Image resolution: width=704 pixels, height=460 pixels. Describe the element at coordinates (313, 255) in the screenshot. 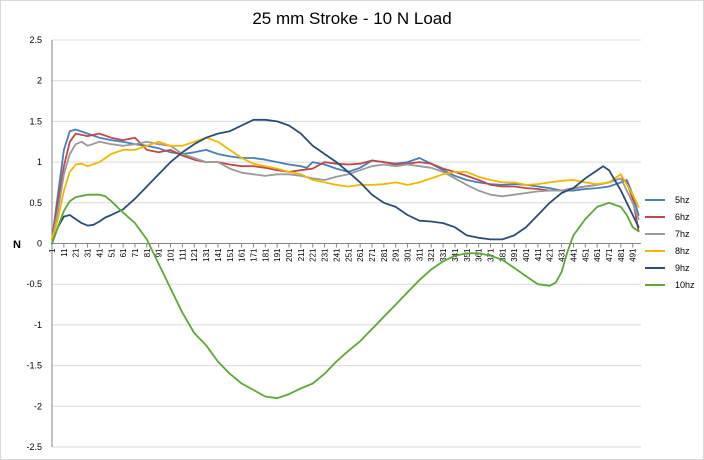

I see `x-tick-label: 221` at that location.